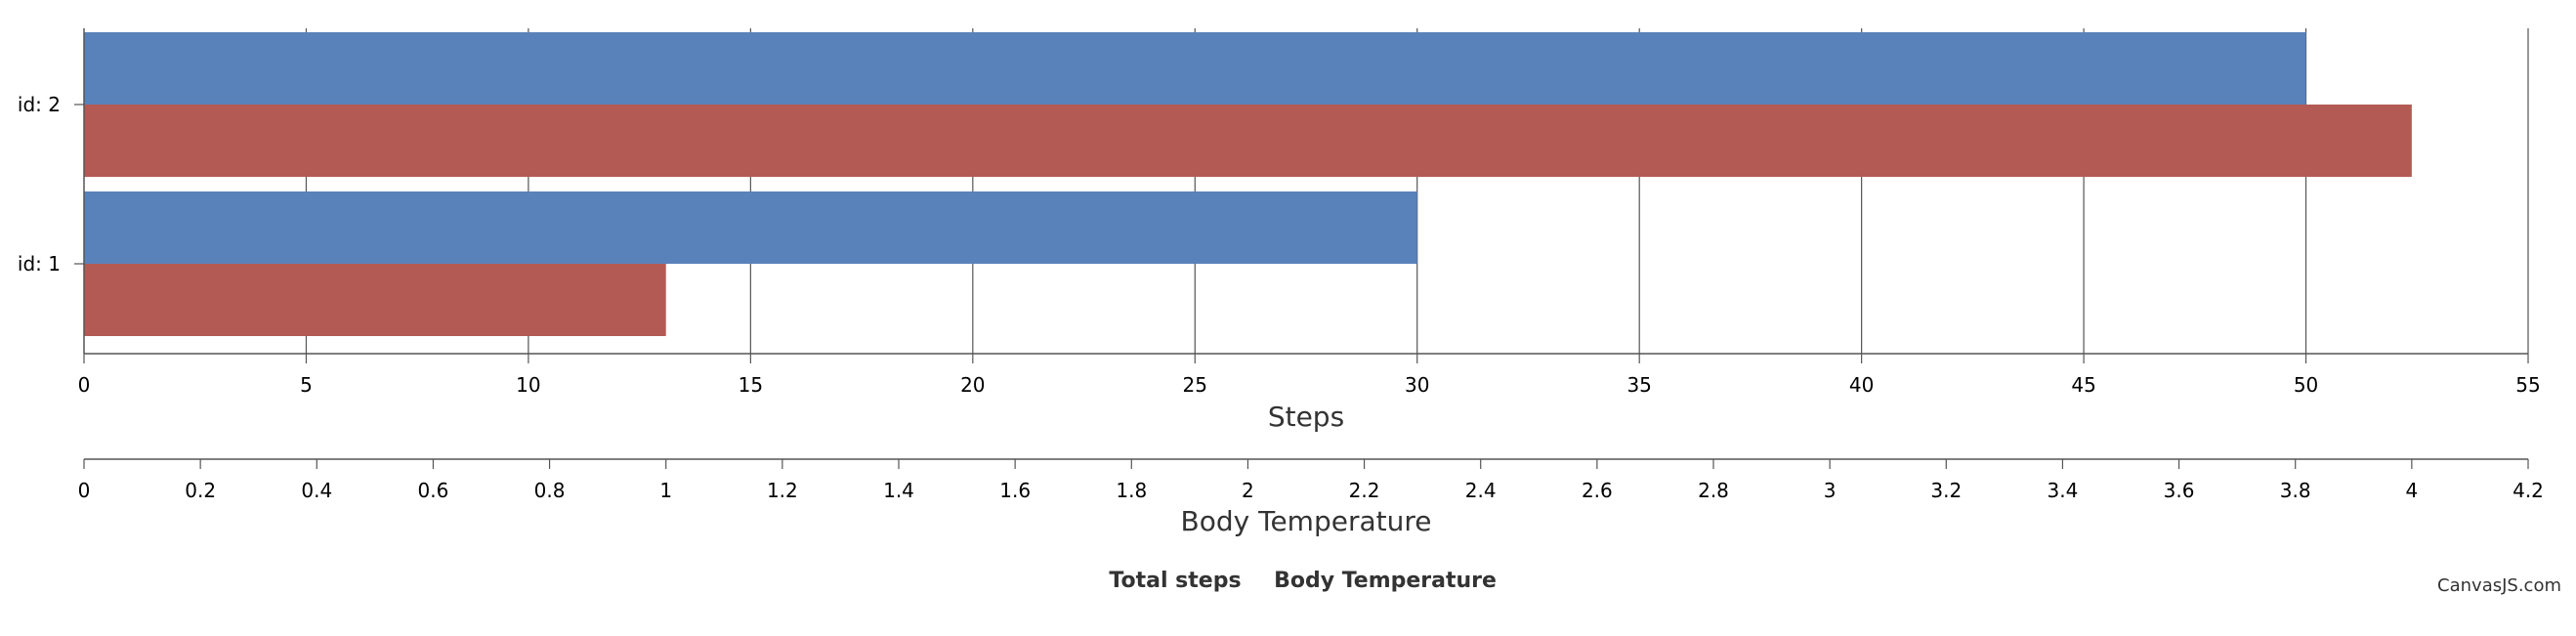 The width and height of the screenshot is (2576, 636). I want to click on secondary-axis-tick-label: 2.2, so click(1364, 491).